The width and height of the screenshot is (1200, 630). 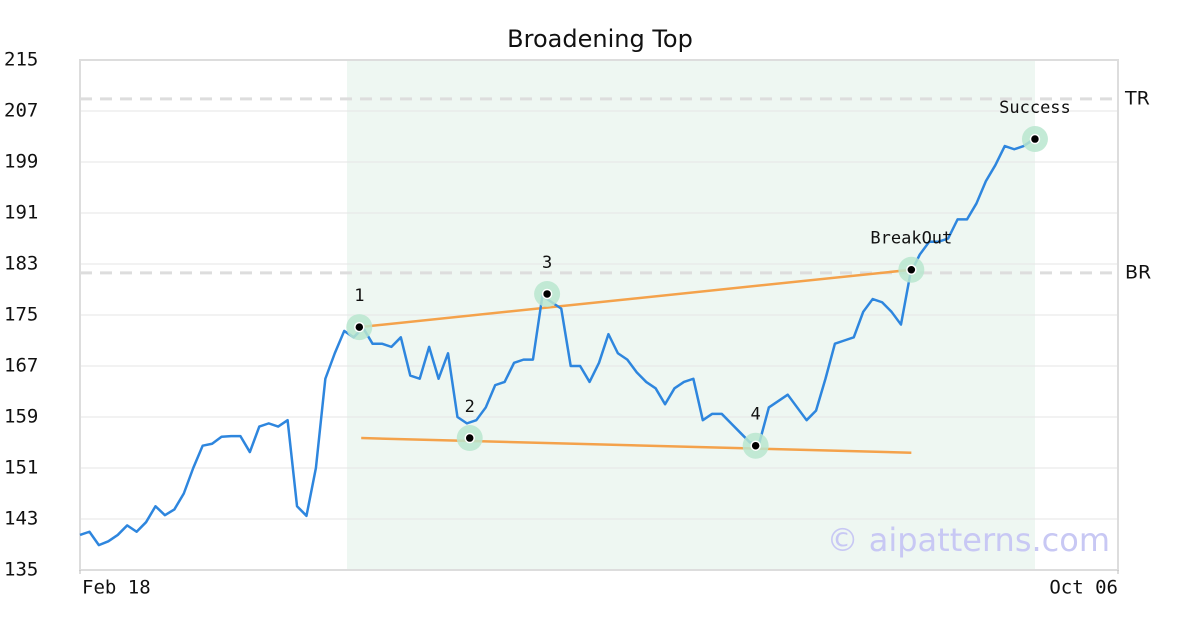 I want to click on y-tick-label: 151, so click(x=21, y=468).